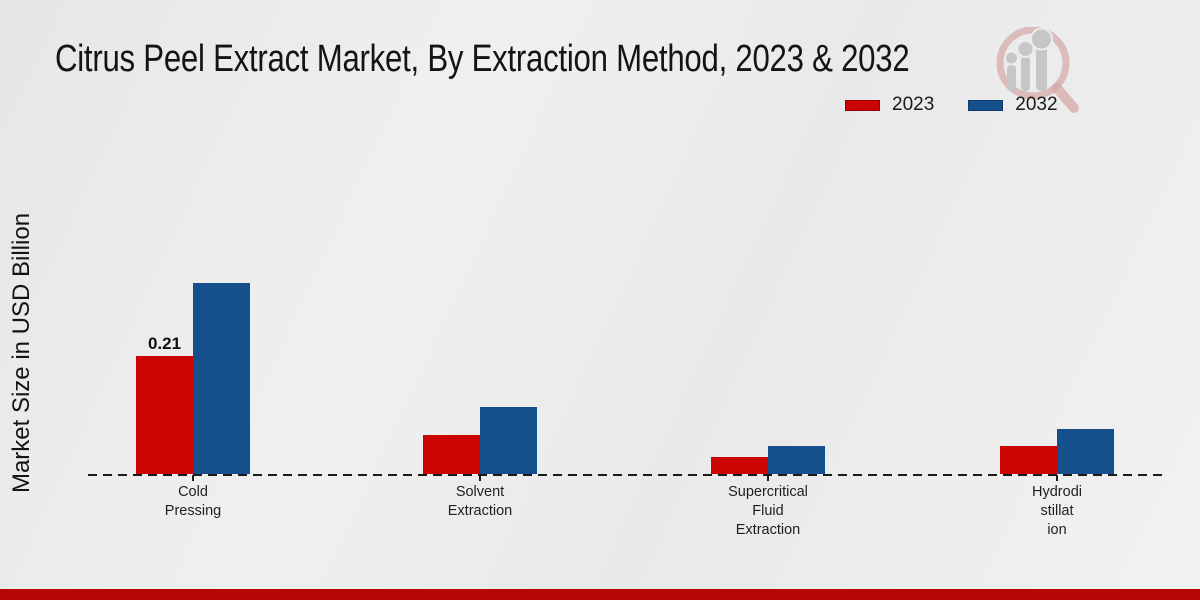 This screenshot has height=600, width=1200. I want to click on logo-dot-large, so click(1041, 39).